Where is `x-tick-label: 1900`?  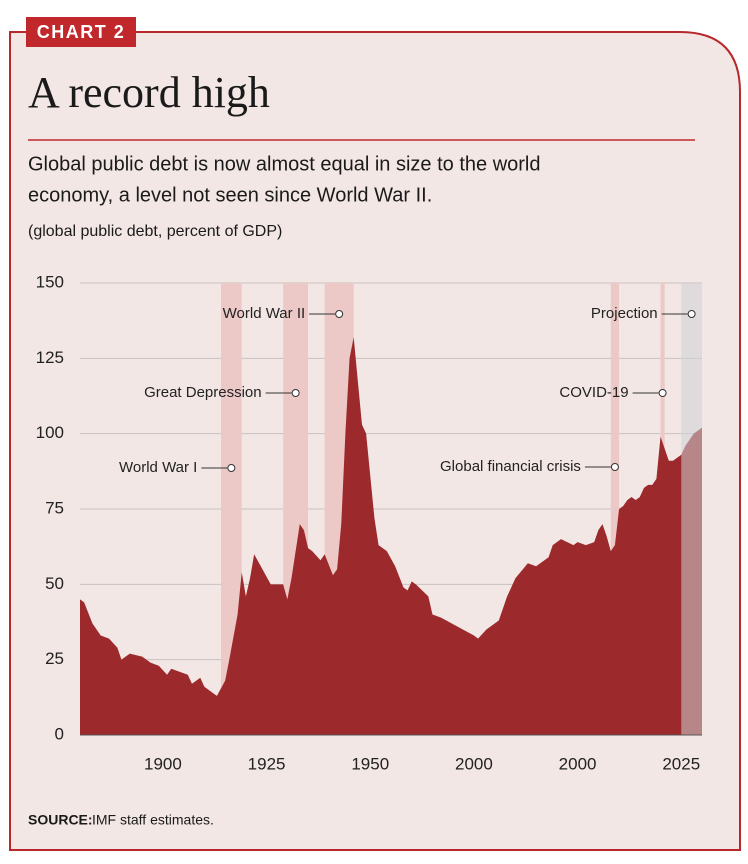 x-tick-label: 1900 is located at coordinates (163, 763).